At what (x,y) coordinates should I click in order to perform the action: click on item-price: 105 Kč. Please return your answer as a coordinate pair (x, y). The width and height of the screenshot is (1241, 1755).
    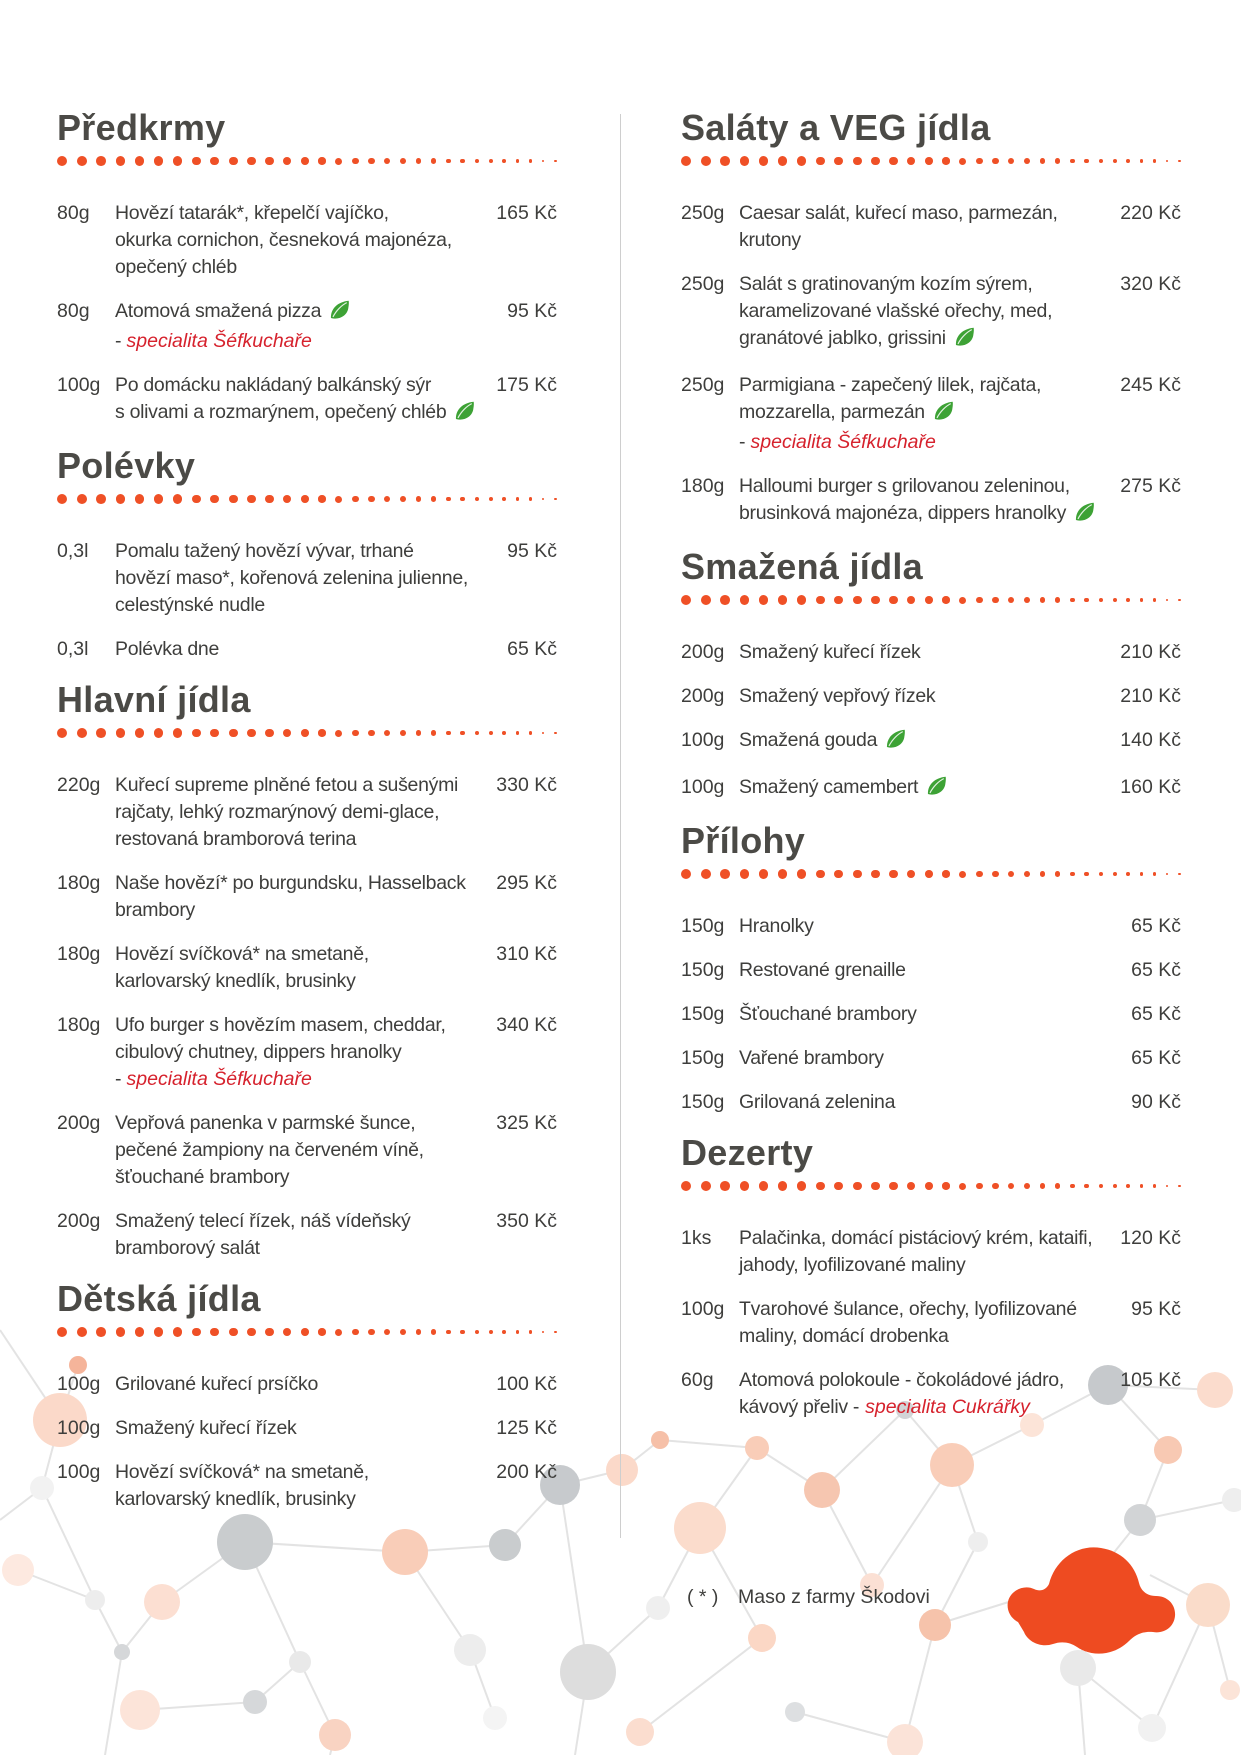
    Looking at the image, I should click on (1150, 1380).